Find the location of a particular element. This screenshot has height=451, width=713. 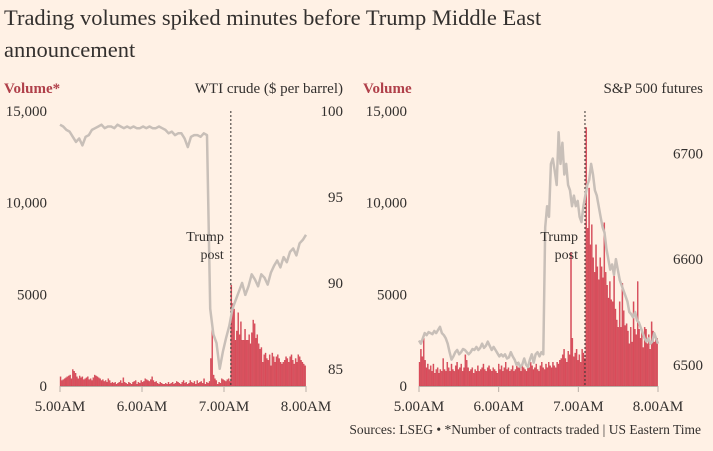

x-axis-tick-label: 6.00AM is located at coordinates (142, 407).